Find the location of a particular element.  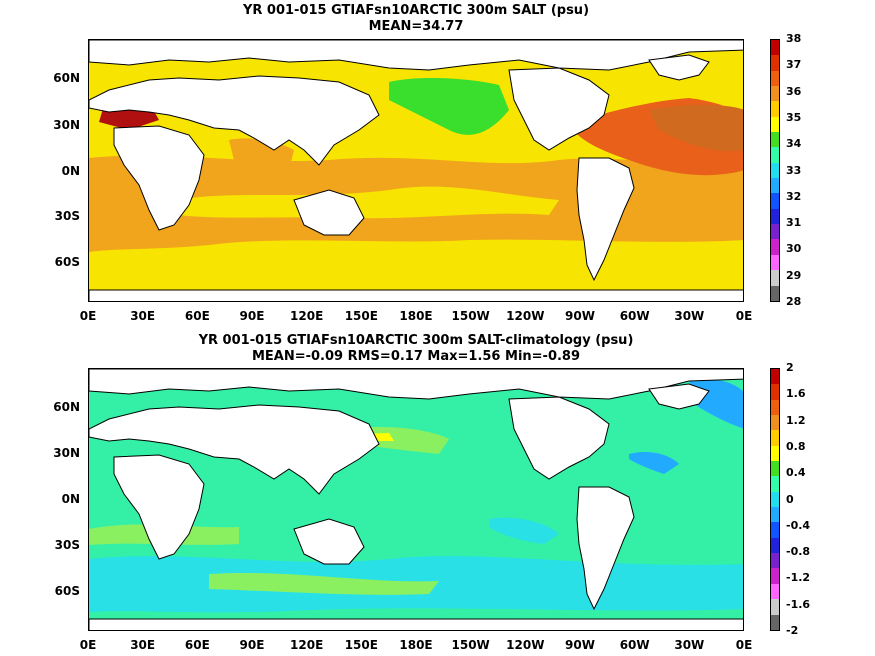

panel2-colorbar-label: -1.2 is located at coordinates (798, 578).